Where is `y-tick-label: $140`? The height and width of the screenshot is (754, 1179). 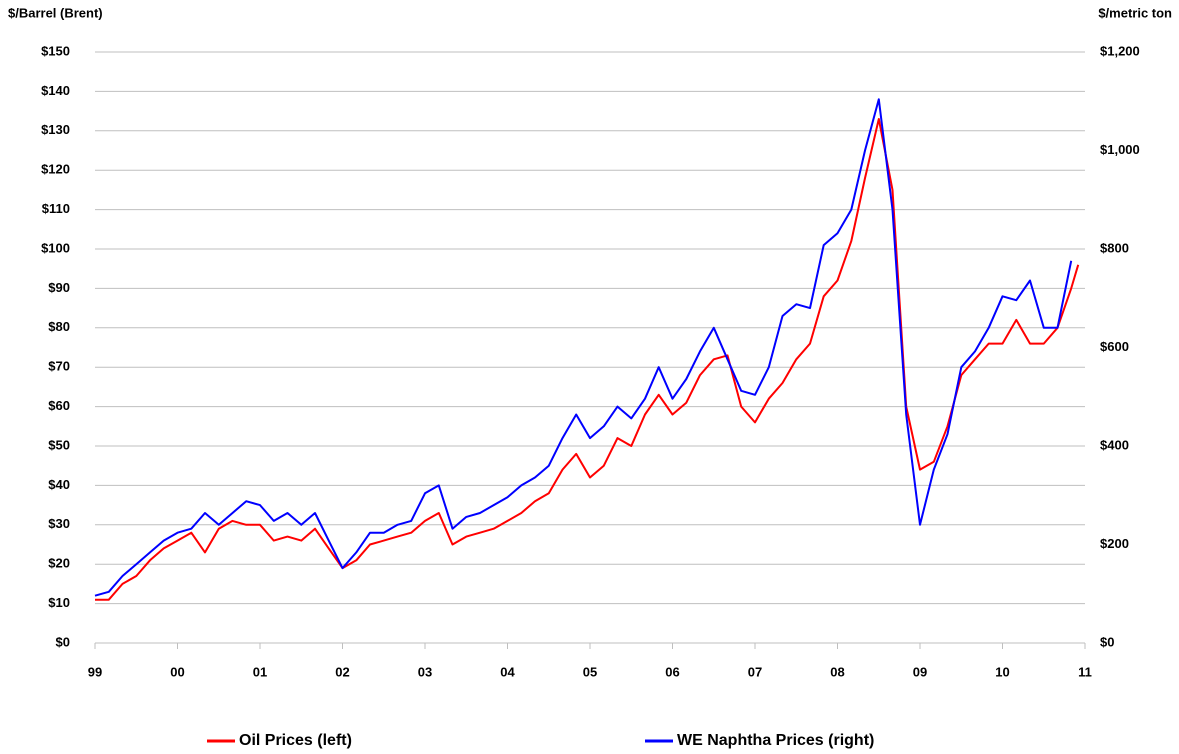 y-tick-label: $140 is located at coordinates (55, 90).